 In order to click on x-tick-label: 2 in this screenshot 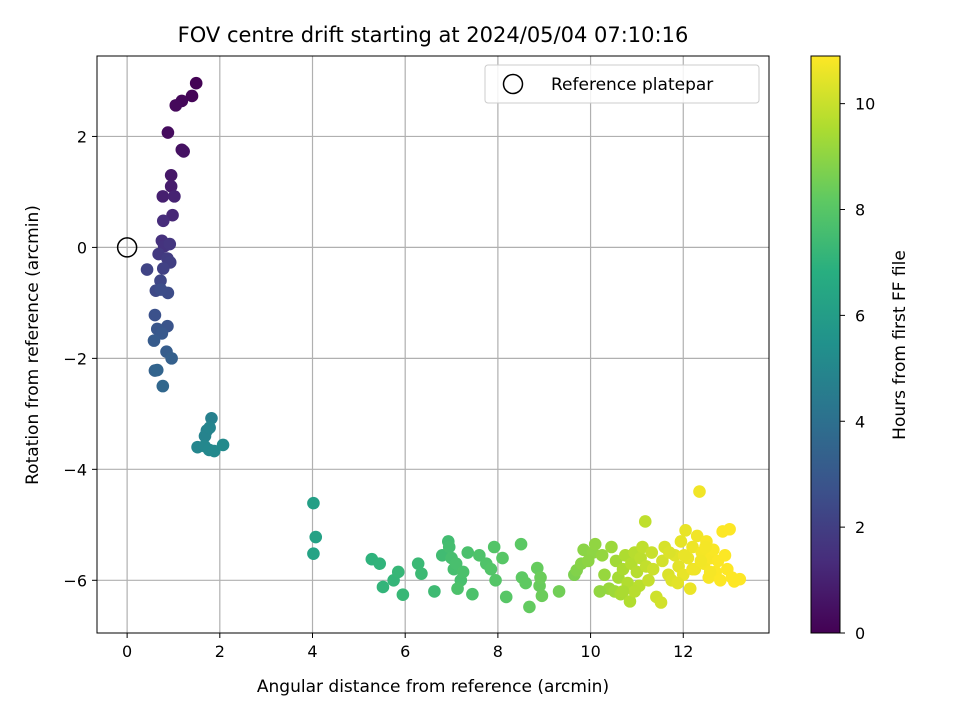, I will do `click(220, 651)`.